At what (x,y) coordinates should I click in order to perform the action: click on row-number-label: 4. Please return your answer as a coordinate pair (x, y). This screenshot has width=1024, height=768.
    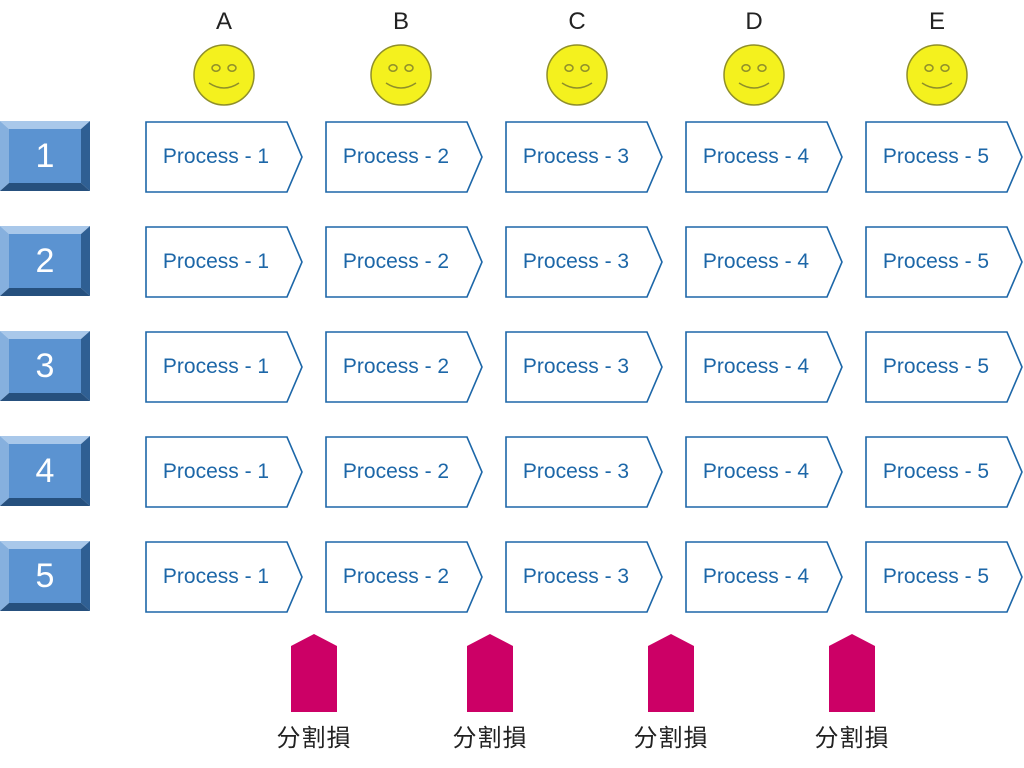
    Looking at the image, I should click on (45, 471).